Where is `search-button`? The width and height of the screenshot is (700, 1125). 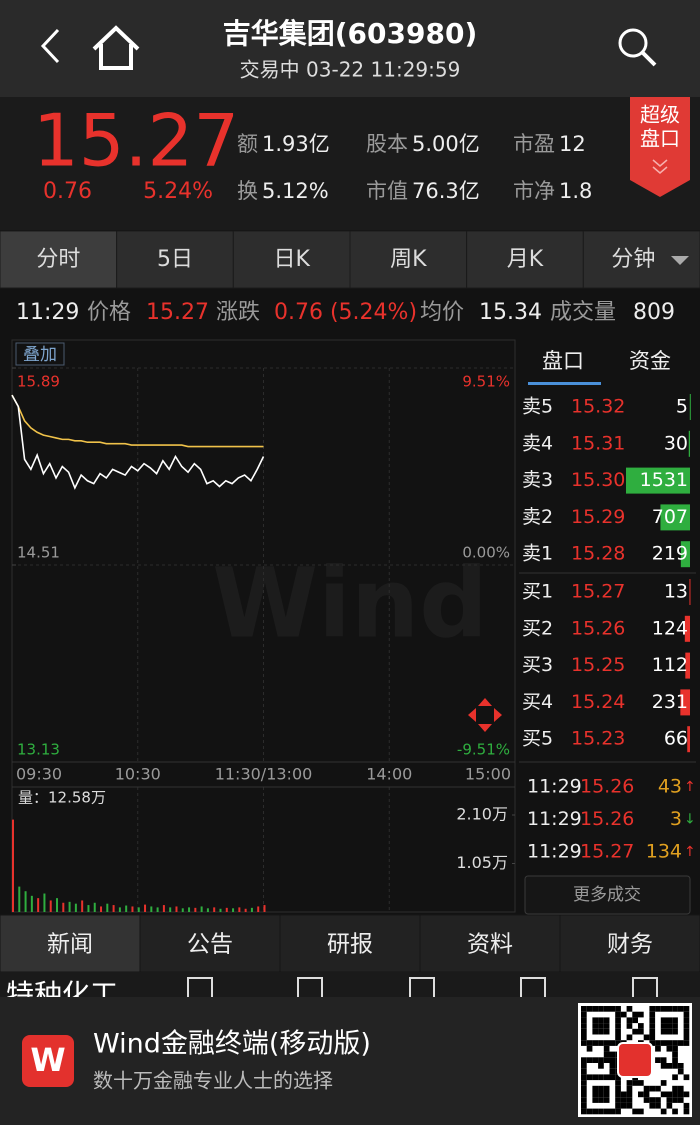
search-button is located at coordinates (633, 43).